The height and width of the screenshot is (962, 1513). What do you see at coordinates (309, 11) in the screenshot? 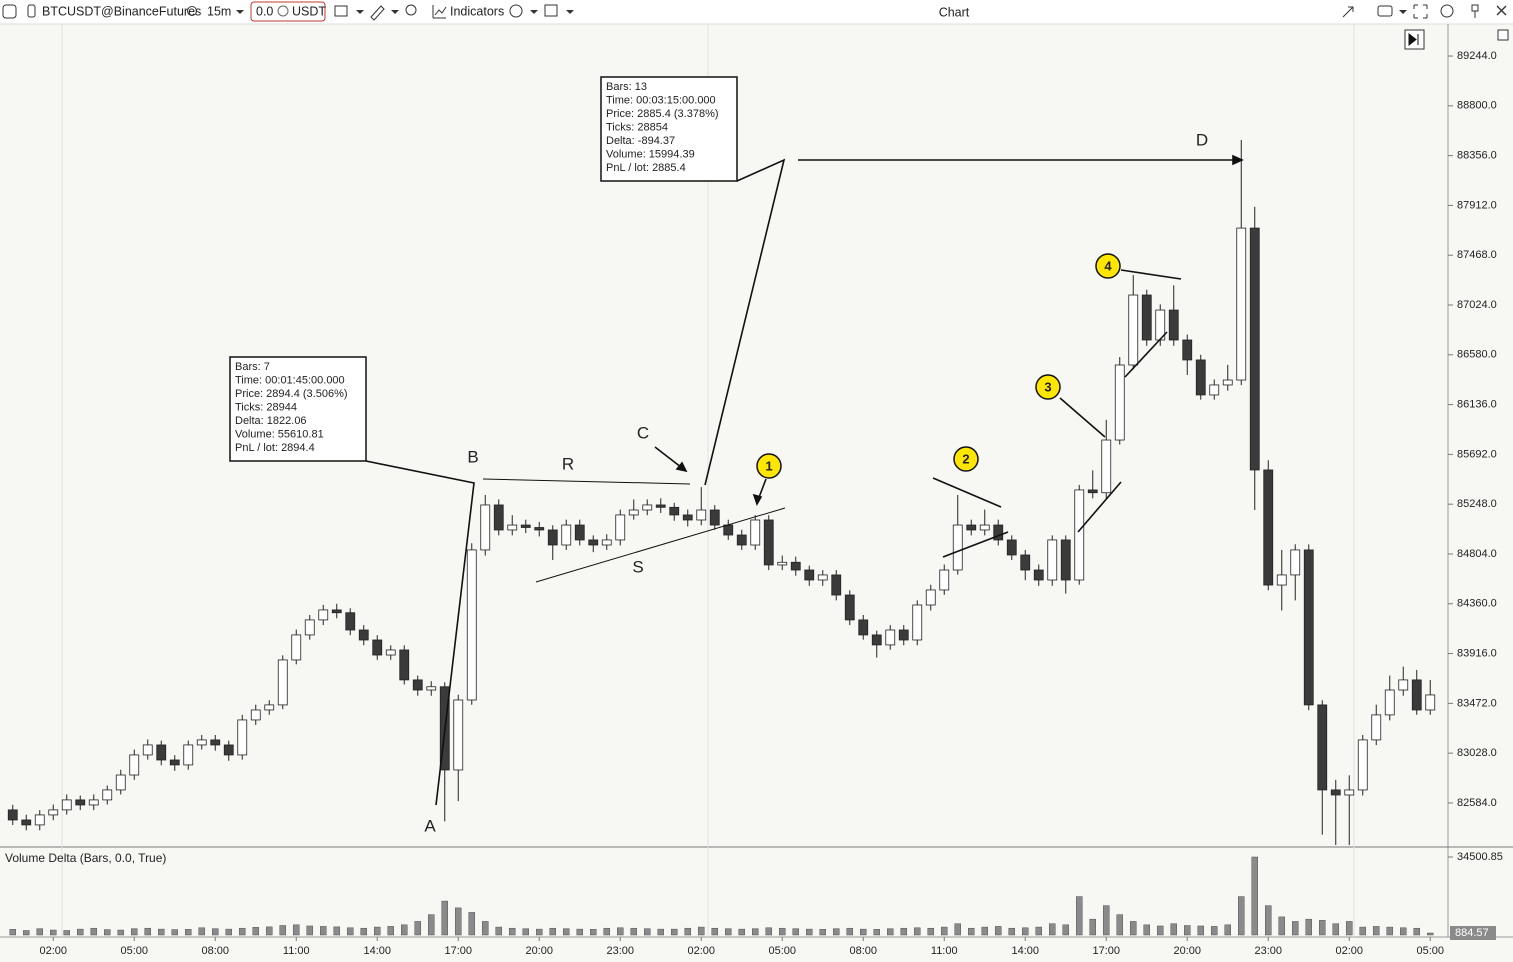
I see `currency: USDT` at bounding box center [309, 11].